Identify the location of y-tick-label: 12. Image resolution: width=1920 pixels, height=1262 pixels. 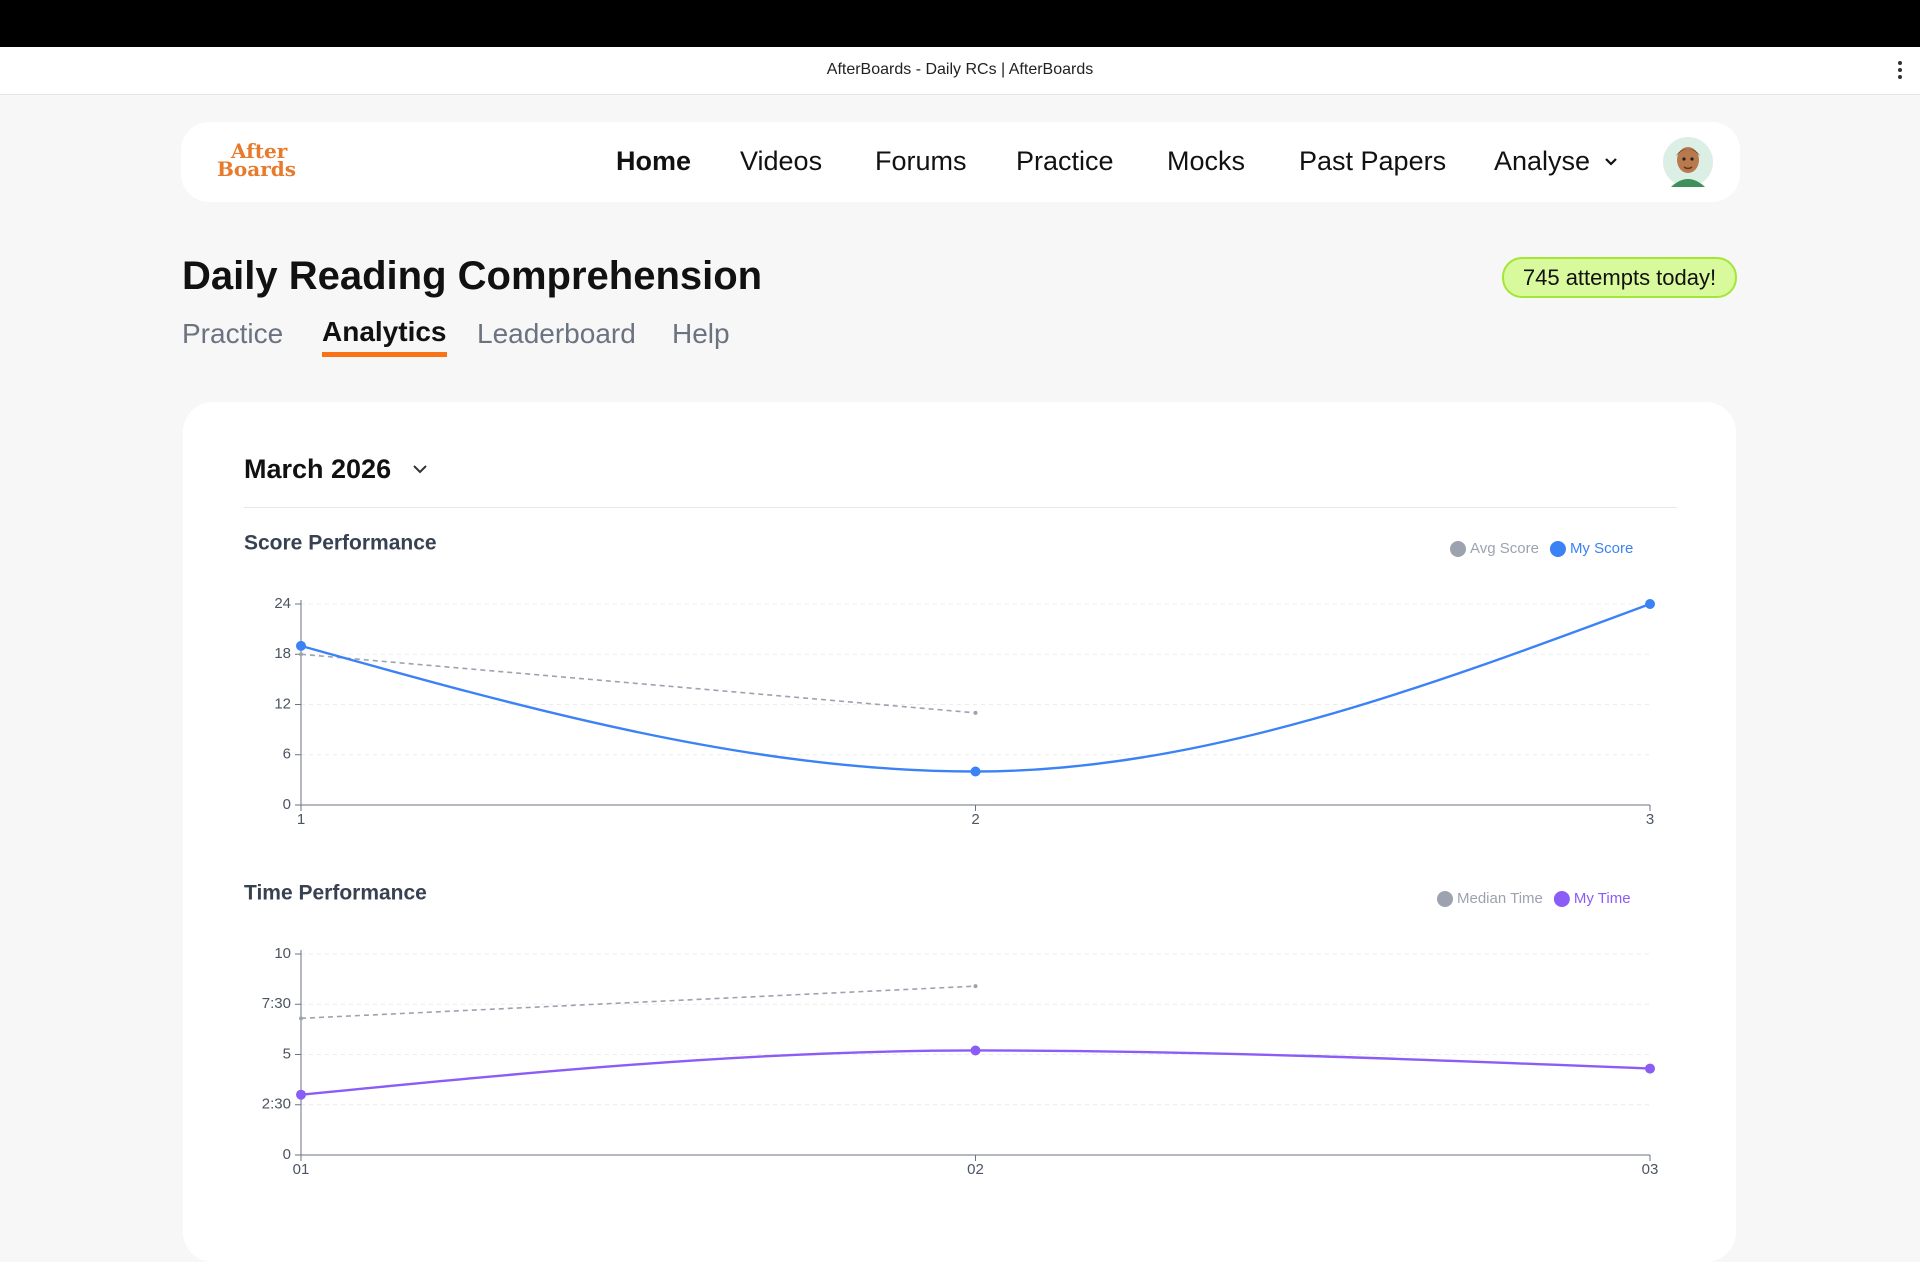
(282, 703).